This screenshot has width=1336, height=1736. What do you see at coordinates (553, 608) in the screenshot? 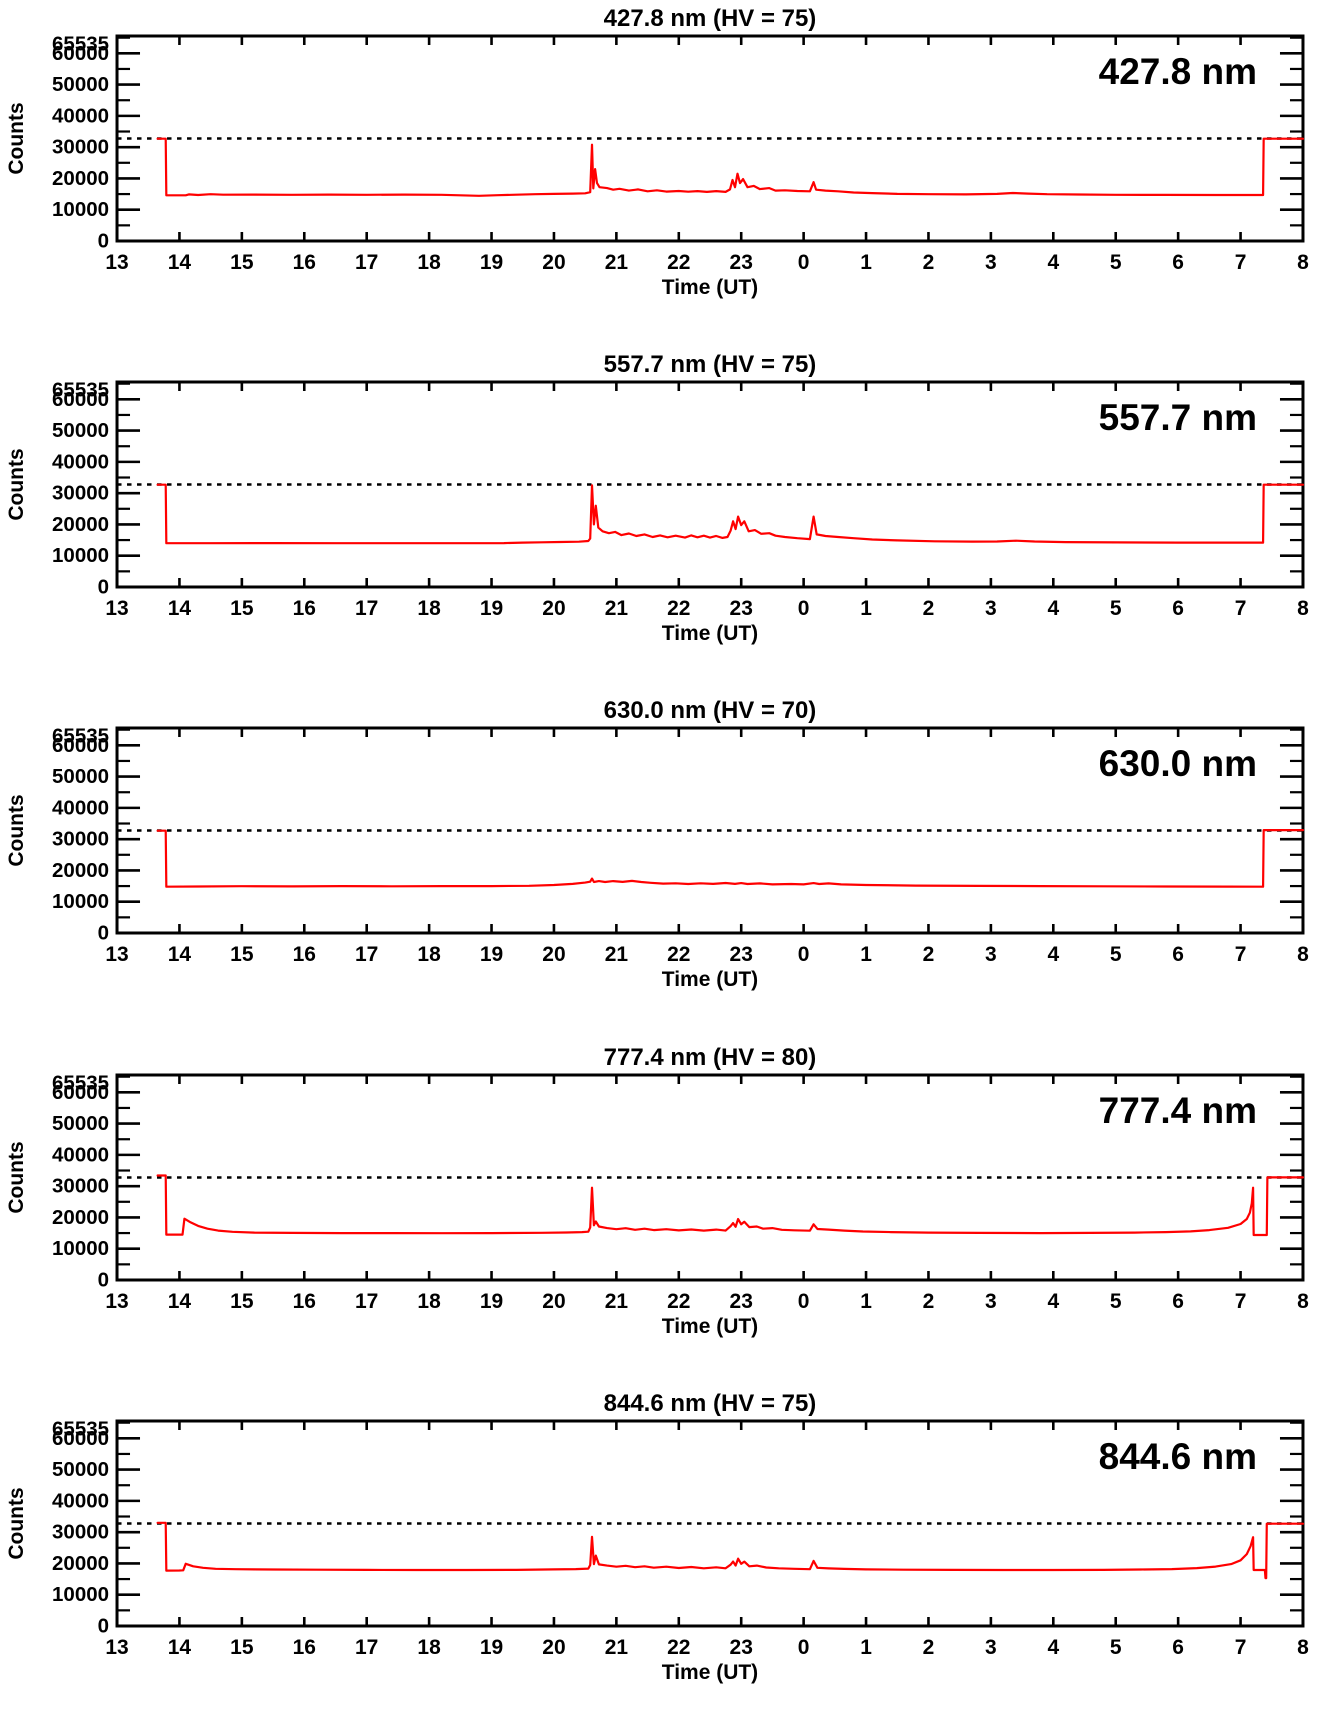
I see `x-tick-label: 20` at bounding box center [553, 608].